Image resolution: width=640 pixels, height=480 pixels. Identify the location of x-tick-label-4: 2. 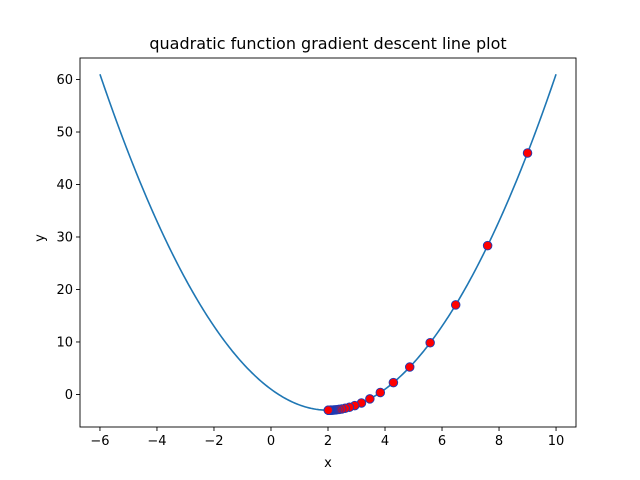
(328, 441).